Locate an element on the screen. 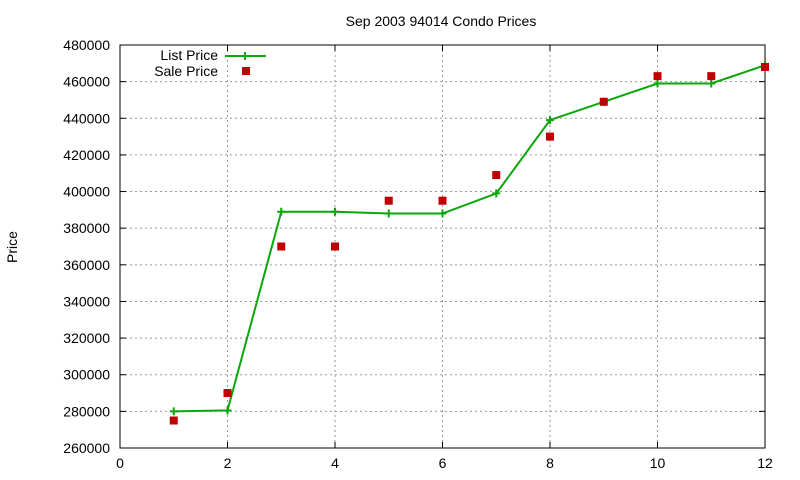 The width and height of the screenshot is (800, 480). y-tick-label: 300000 is located at coordinates (86, 375).